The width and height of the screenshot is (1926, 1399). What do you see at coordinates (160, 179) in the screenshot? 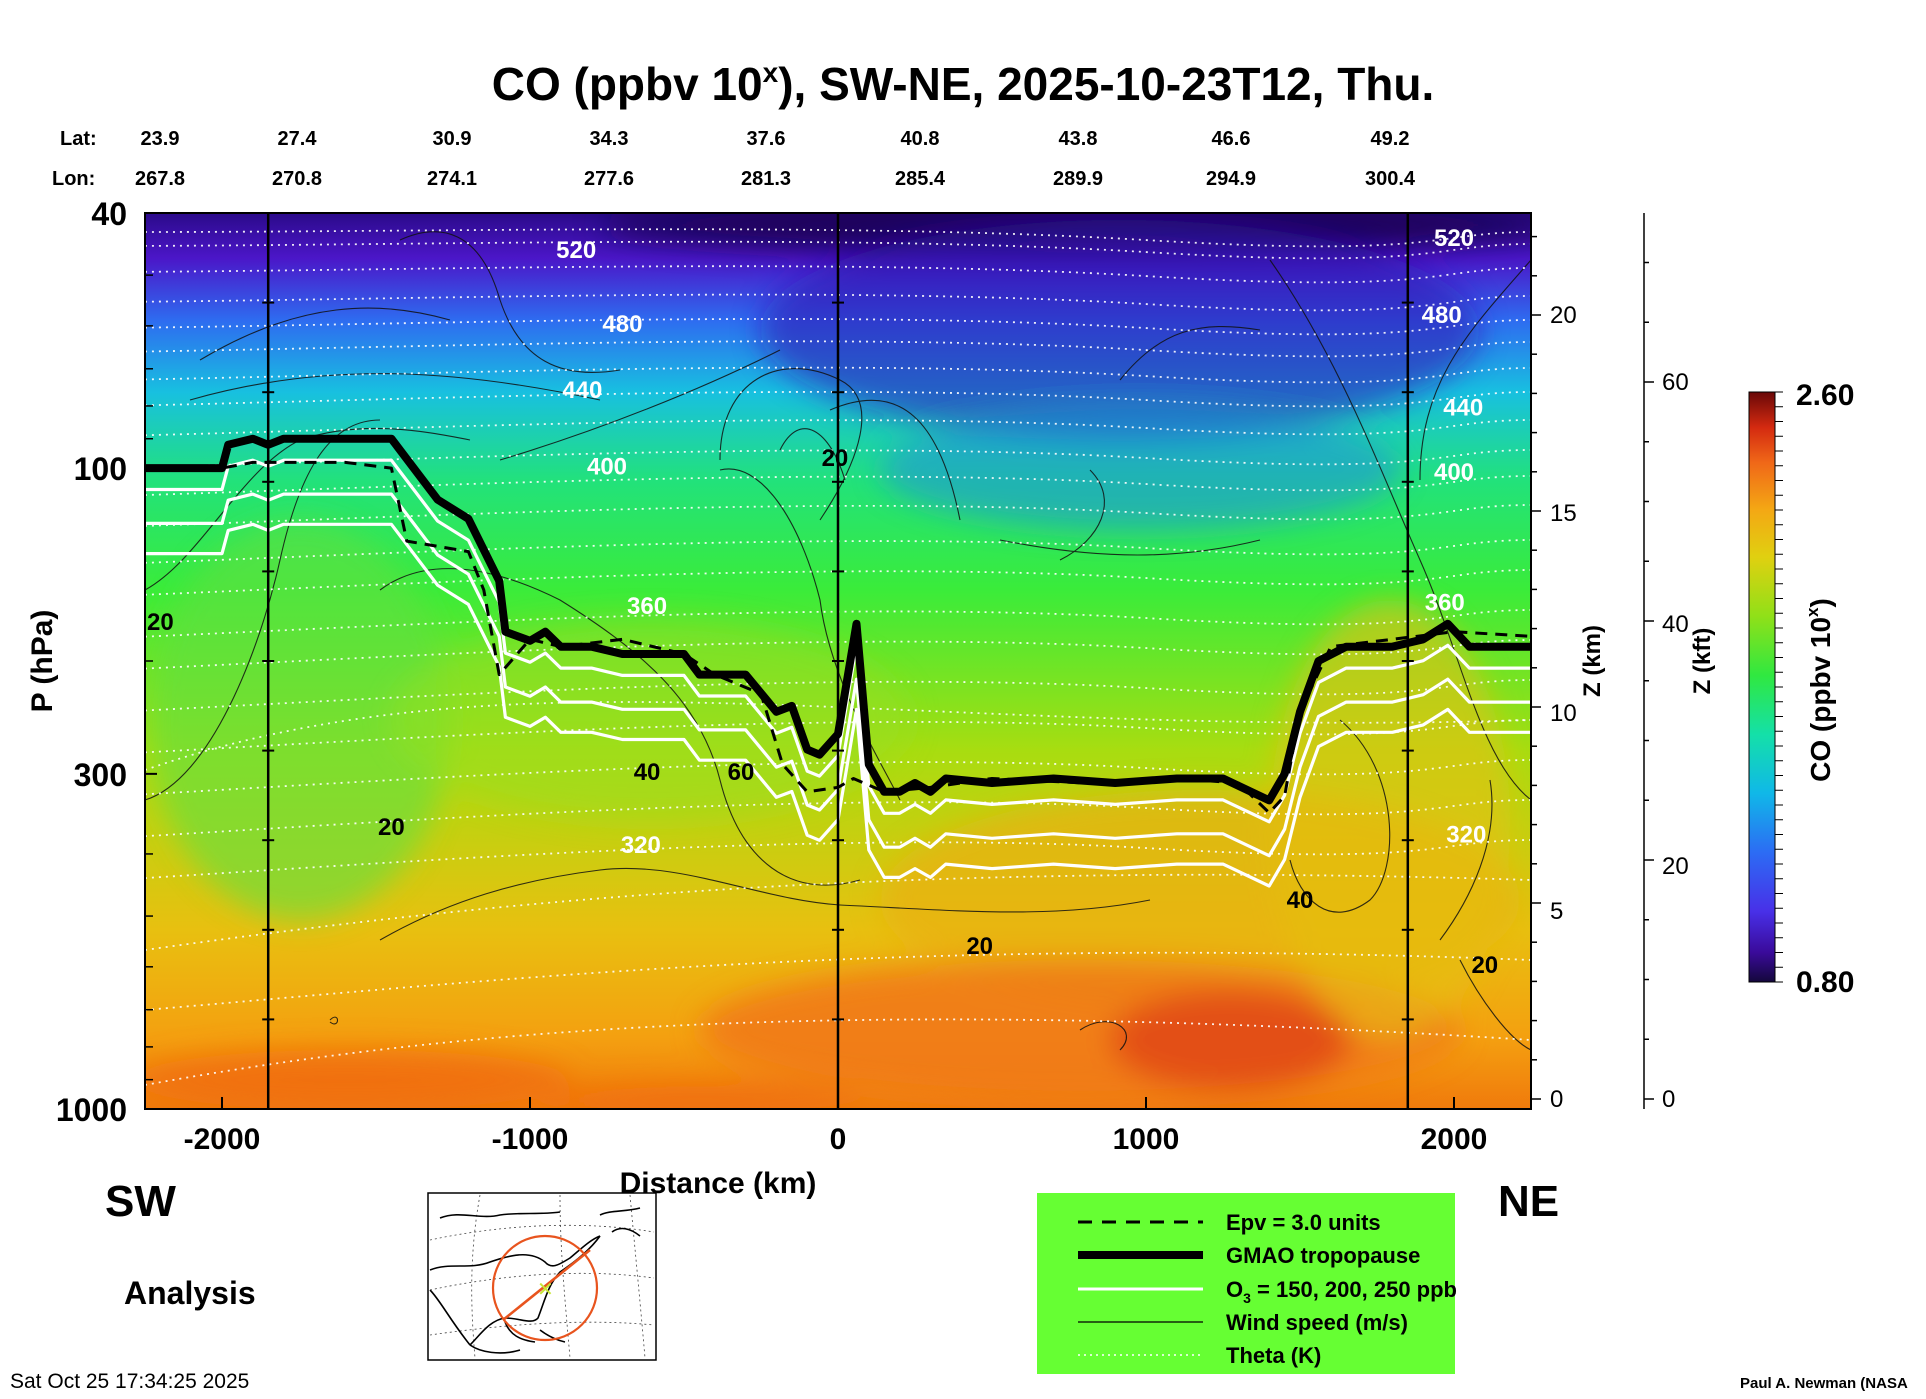
I see `lon-value: 267.8` at bounding box center [160, 179].